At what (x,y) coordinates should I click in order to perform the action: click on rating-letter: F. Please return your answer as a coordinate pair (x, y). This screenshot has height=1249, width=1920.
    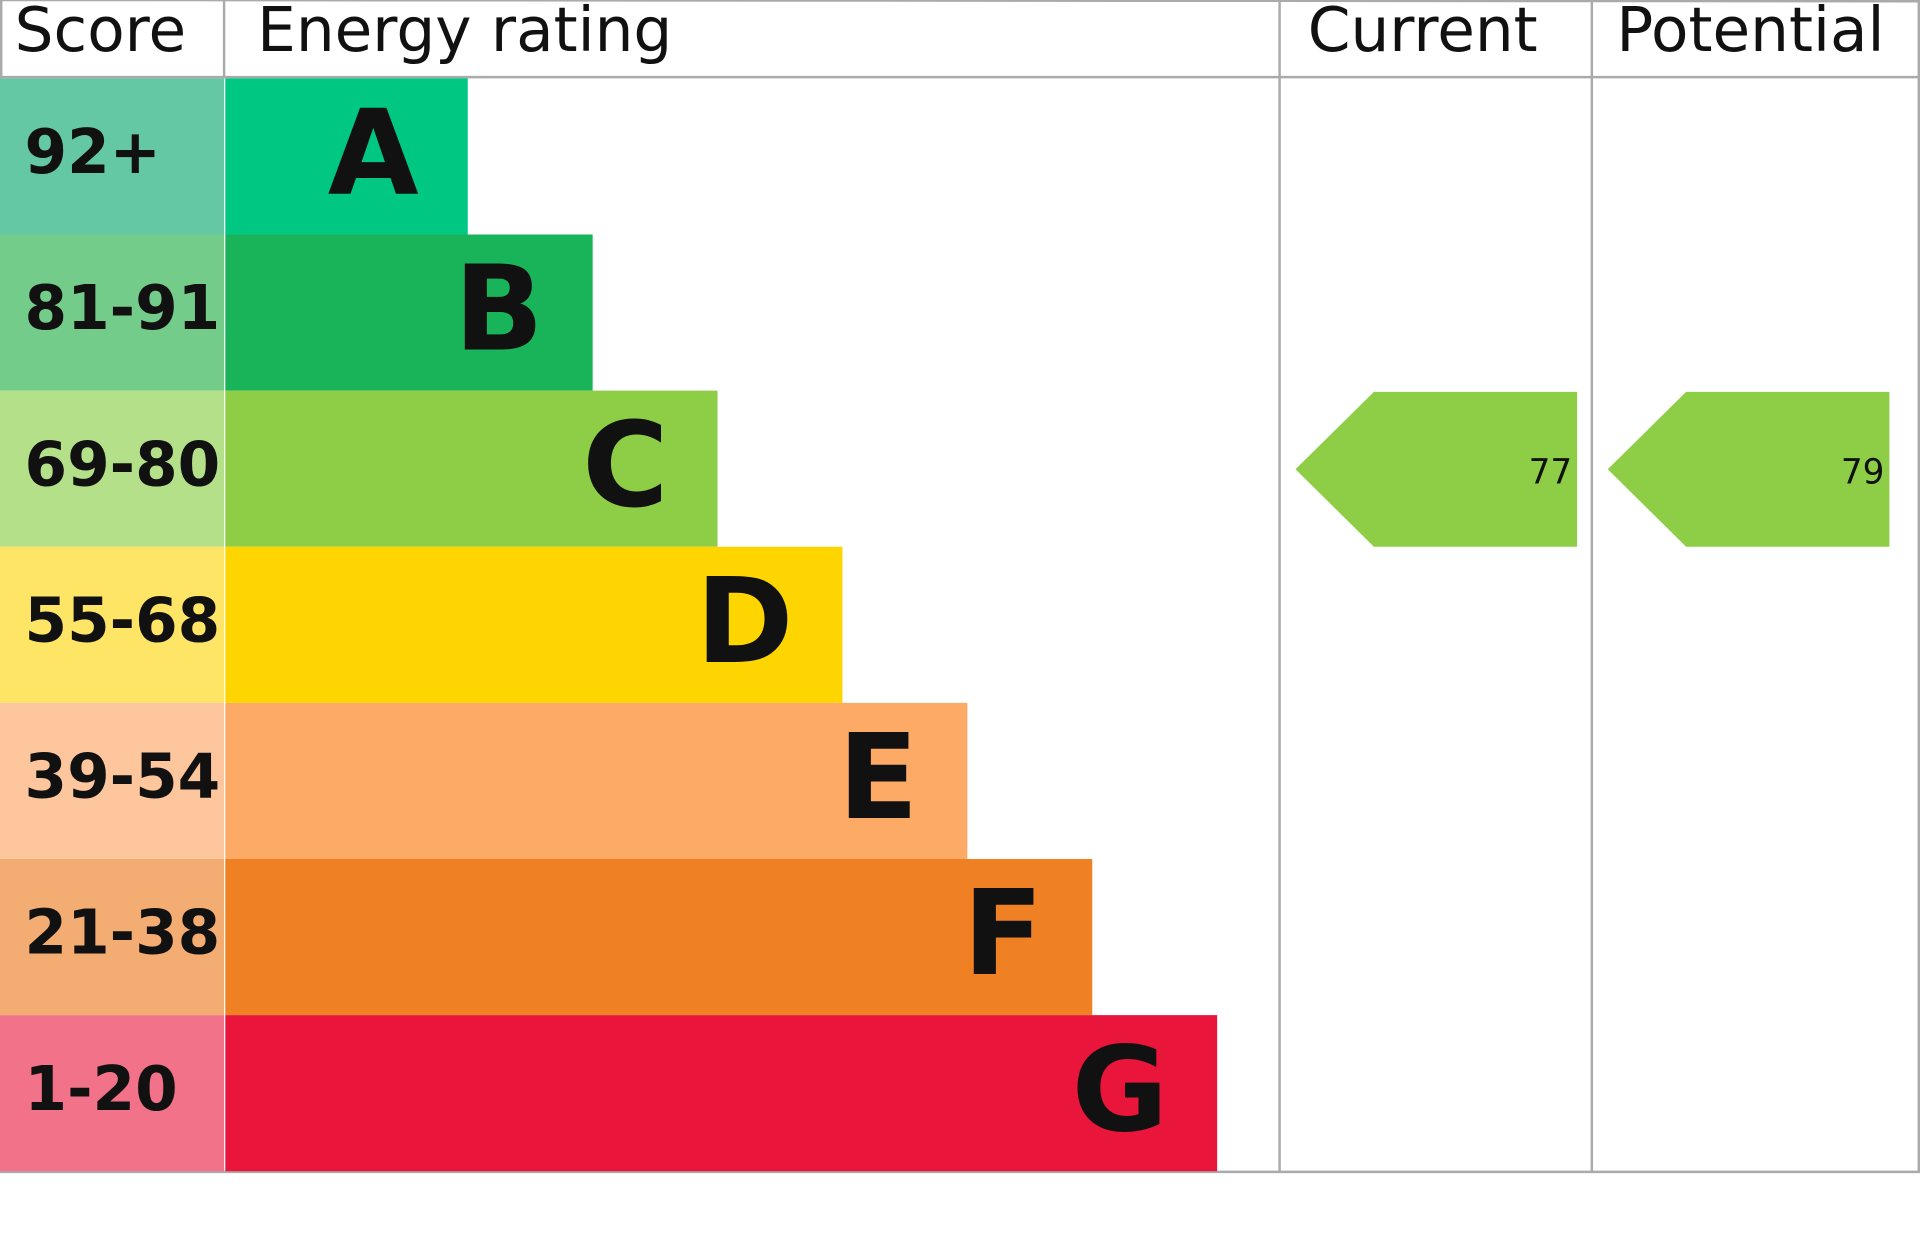
    Looking at the image, I should click on (1003, 933).